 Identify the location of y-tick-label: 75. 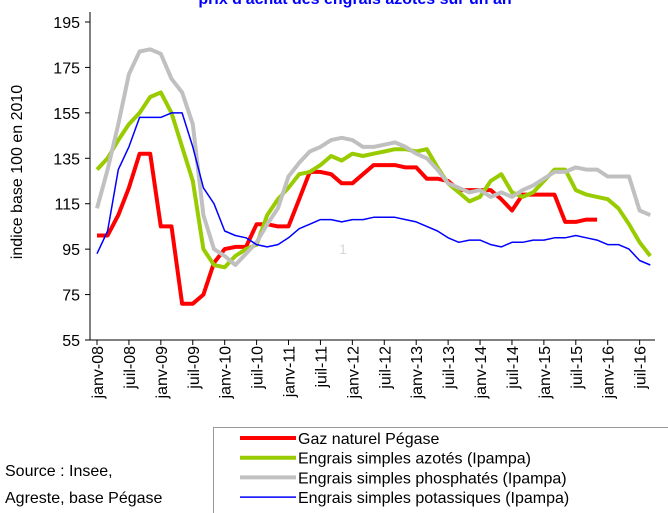
(71, 296).